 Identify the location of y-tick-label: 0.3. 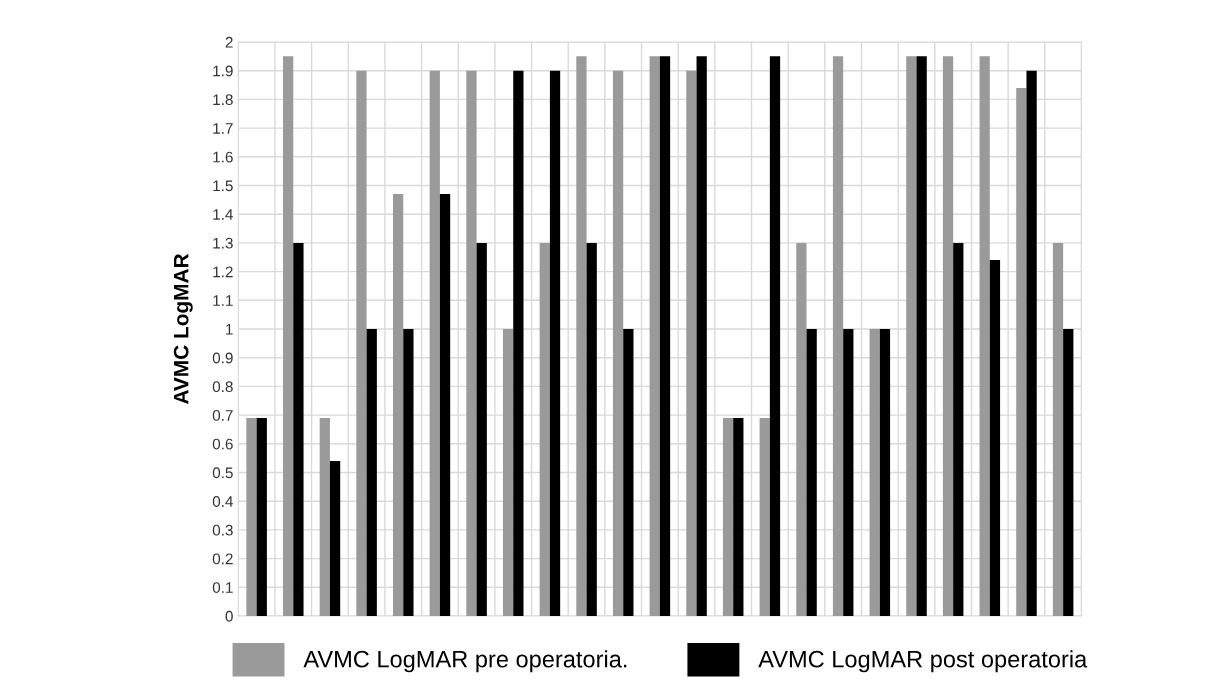
(222, 530).